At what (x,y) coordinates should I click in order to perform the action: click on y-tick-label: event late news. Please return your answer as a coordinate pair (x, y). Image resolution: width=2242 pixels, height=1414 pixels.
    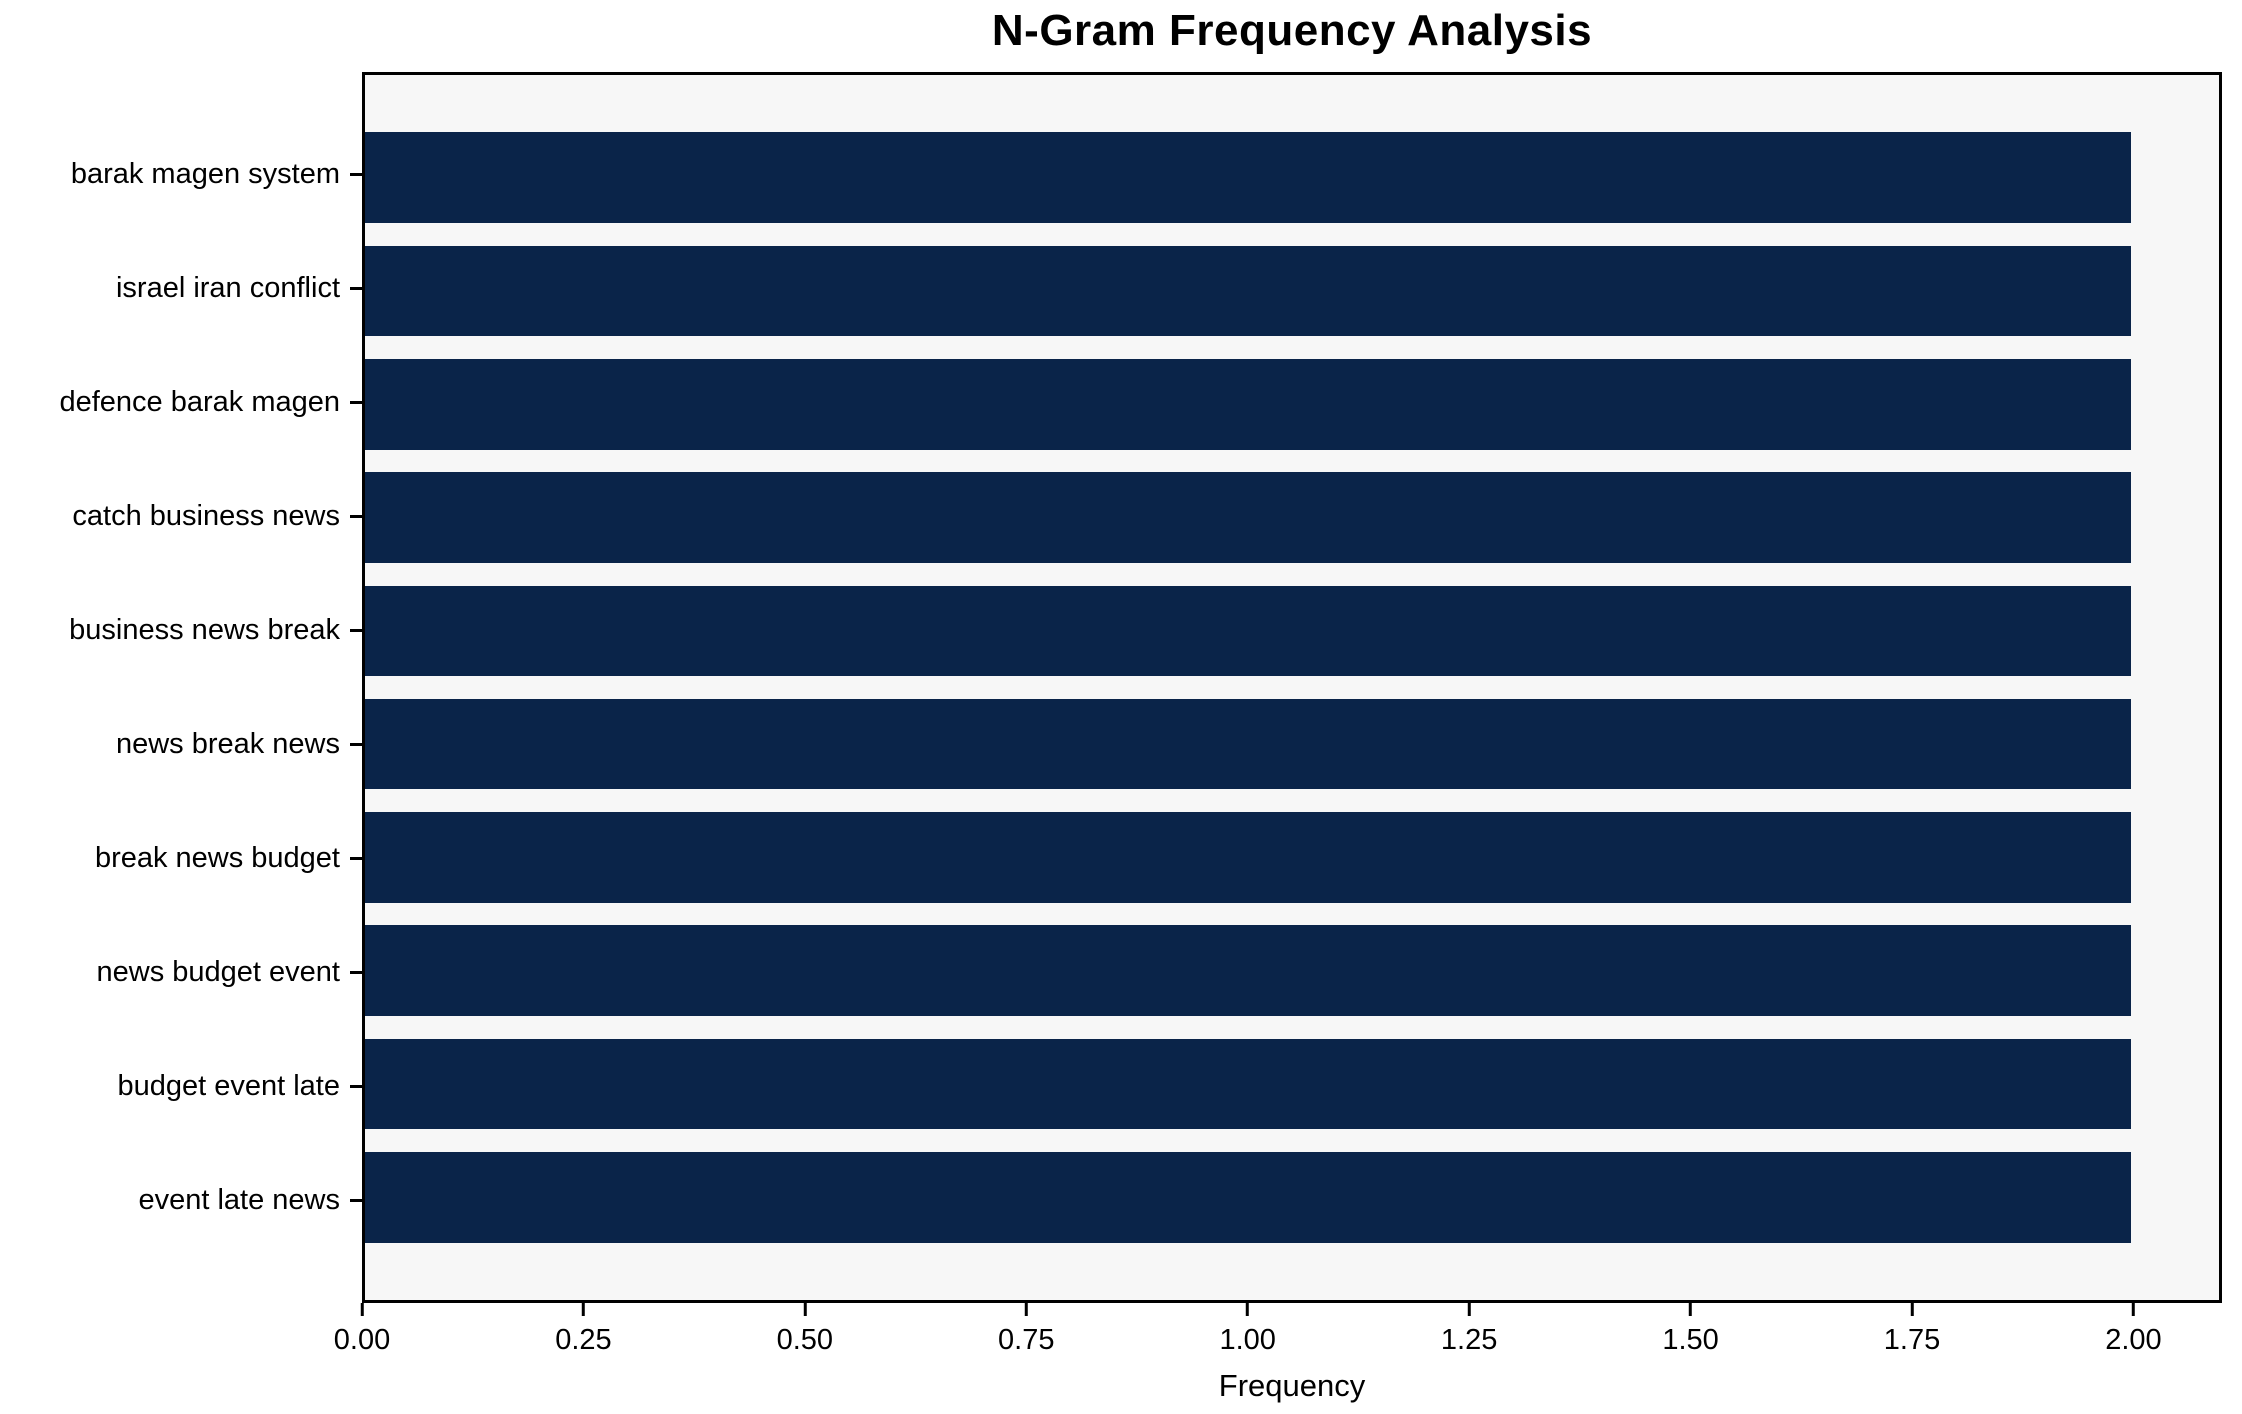
    Looking at the image, I should click on (239, 1199).